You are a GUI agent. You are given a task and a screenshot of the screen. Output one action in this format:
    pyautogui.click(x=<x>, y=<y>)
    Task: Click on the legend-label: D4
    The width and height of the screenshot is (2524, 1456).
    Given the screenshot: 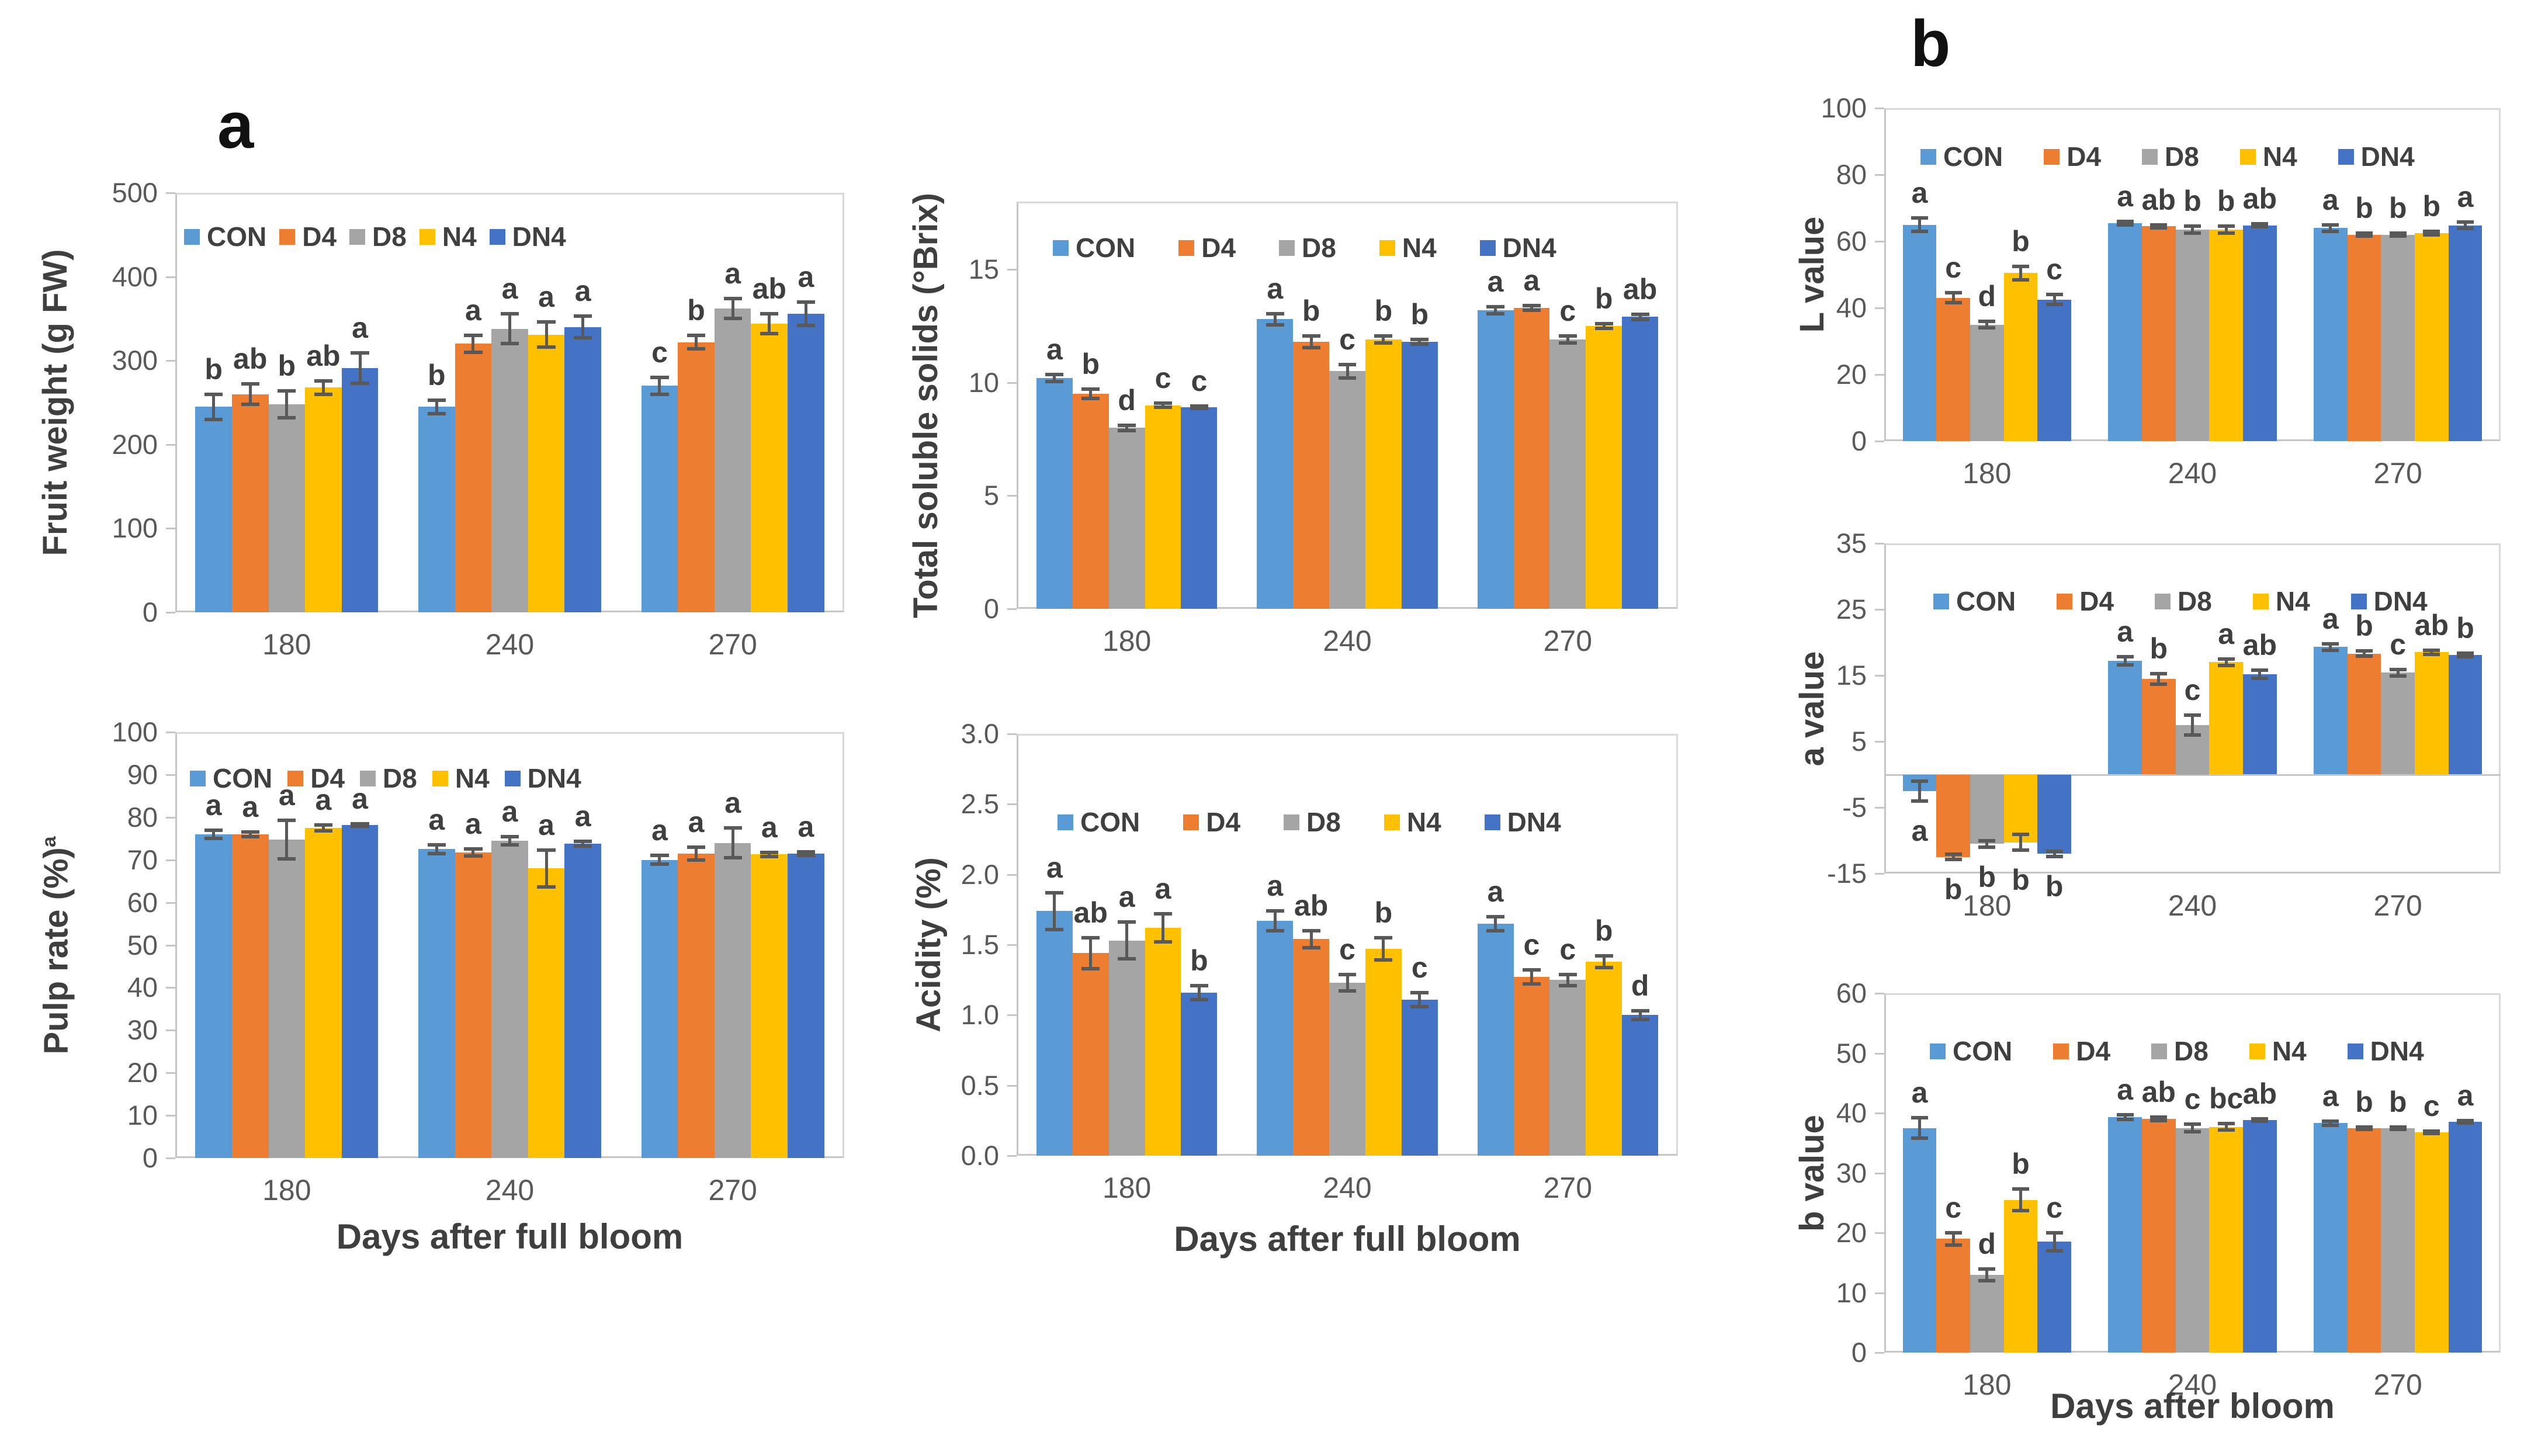 What is the action you would take?
    pyautogui.click(x=1218, y=248)
    